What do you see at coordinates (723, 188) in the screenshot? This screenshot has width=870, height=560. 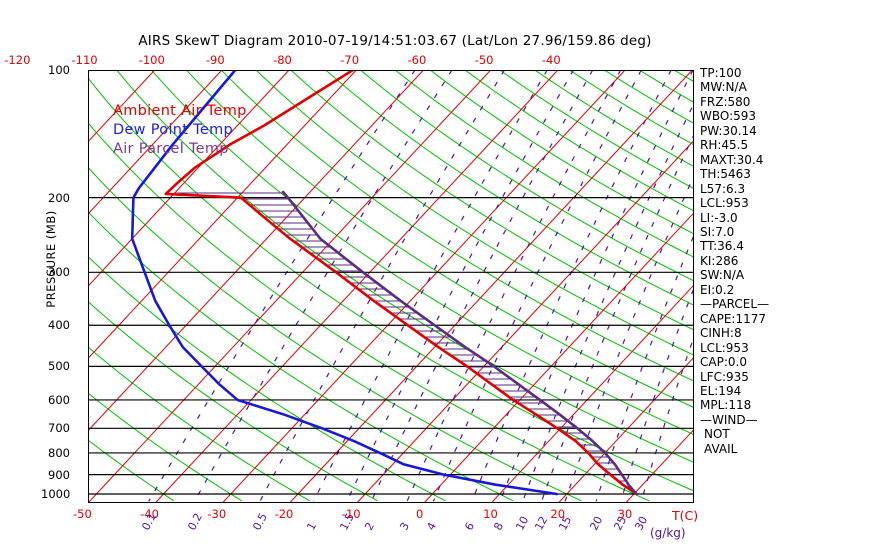 I see `index-l57-6-3: L57:6.3` at bounding box center [723, 188].